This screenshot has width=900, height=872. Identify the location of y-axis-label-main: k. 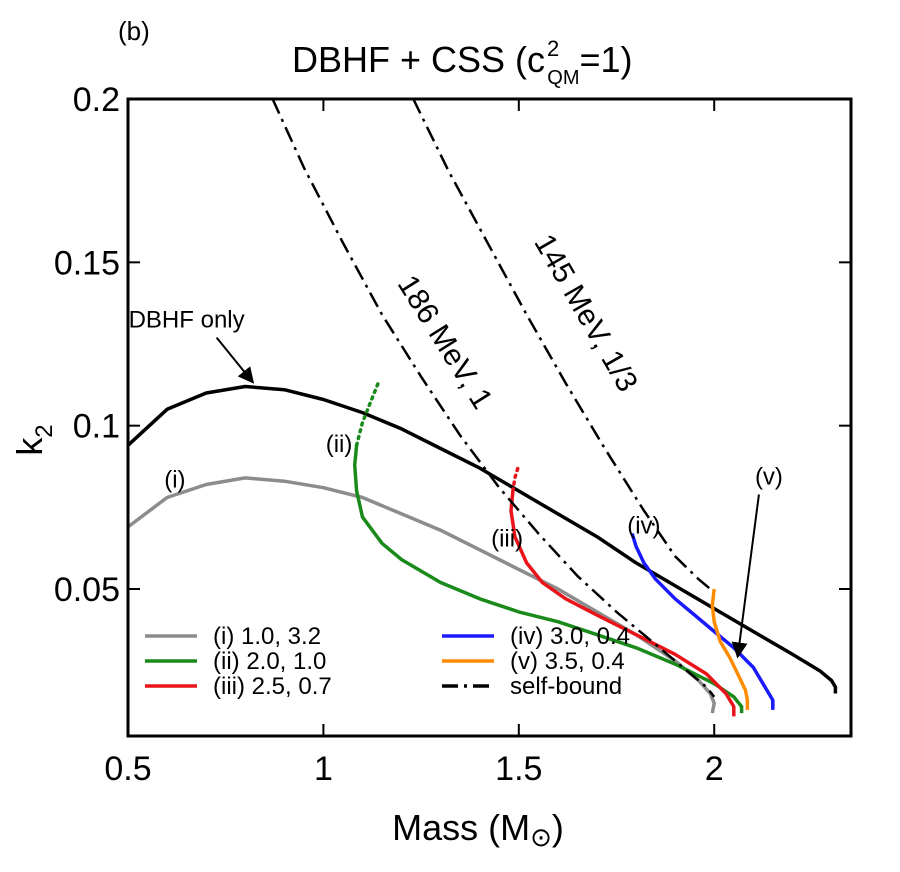
(29, 446).